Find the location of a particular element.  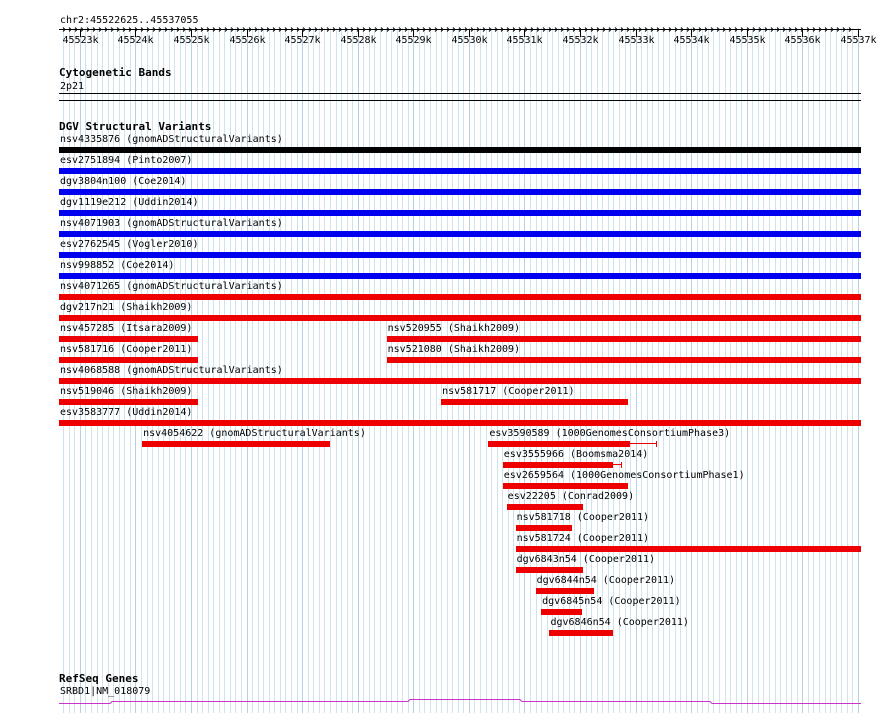

variant-label: dgv6846n54 (Cooper2011) is located at coordinates (619, 622).